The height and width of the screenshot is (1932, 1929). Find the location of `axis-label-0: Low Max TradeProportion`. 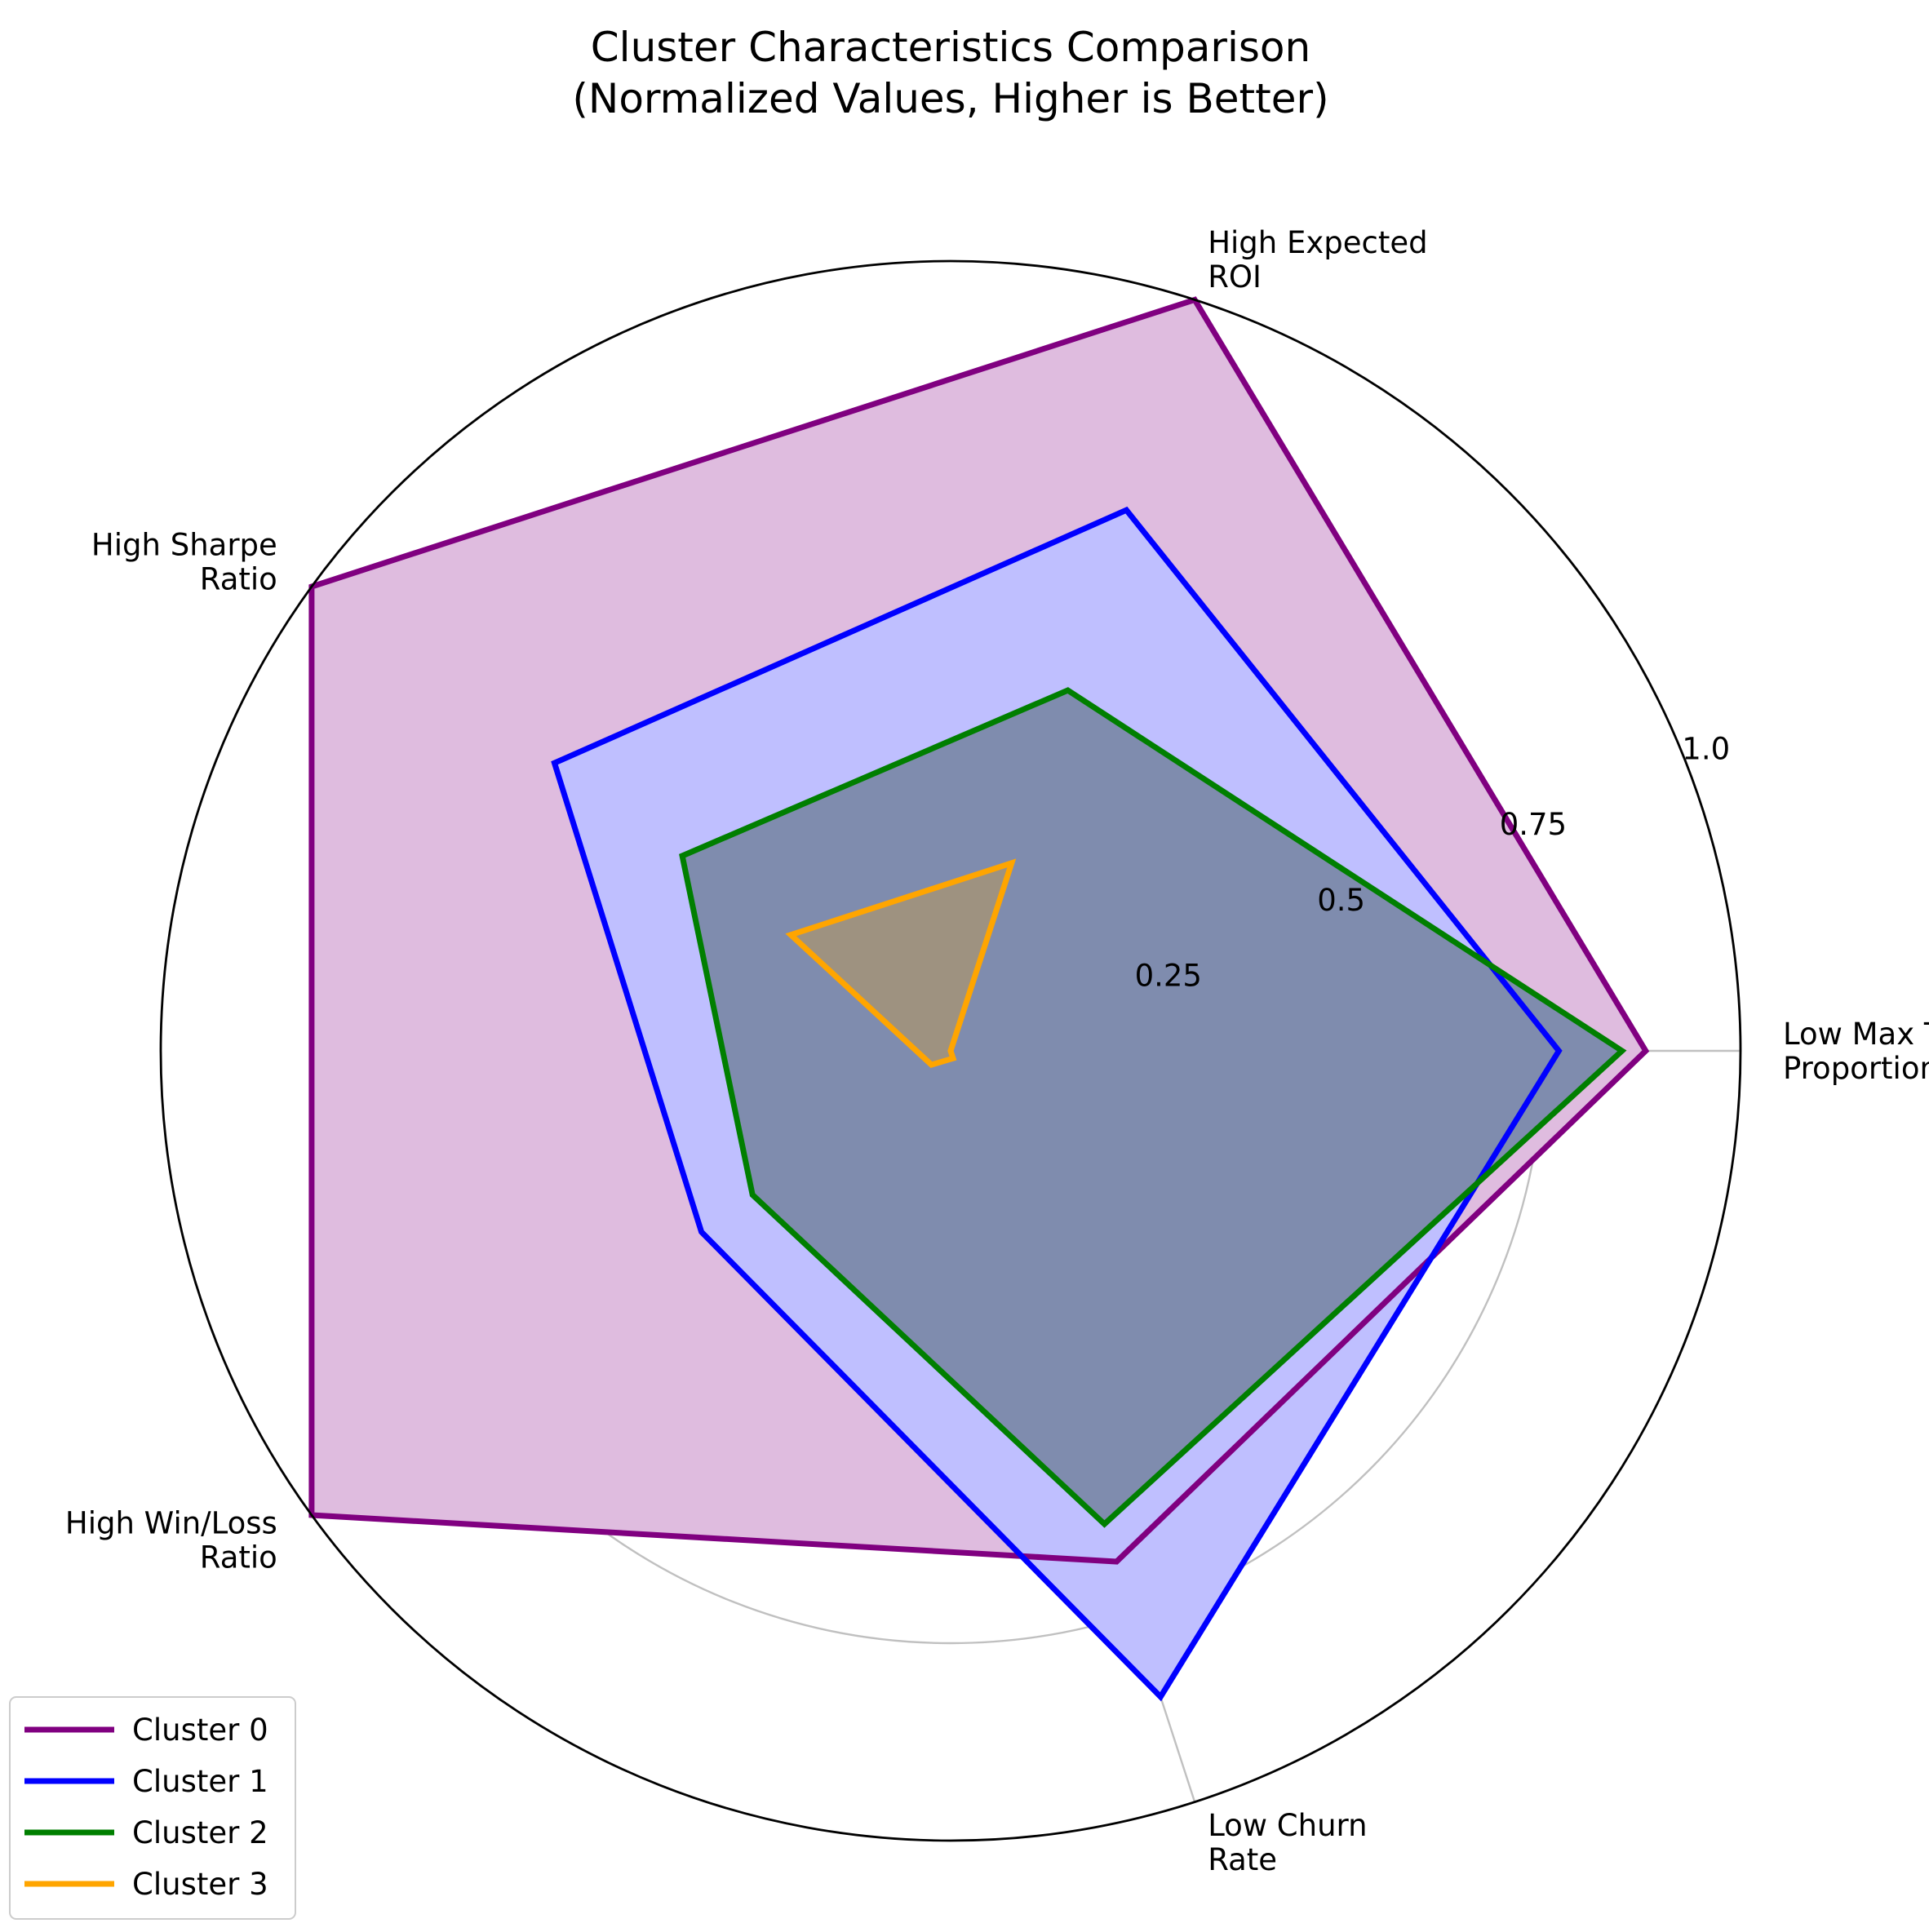

axis-label-0: Low Max TradeProportion is located at coordinates (1856, 1051).